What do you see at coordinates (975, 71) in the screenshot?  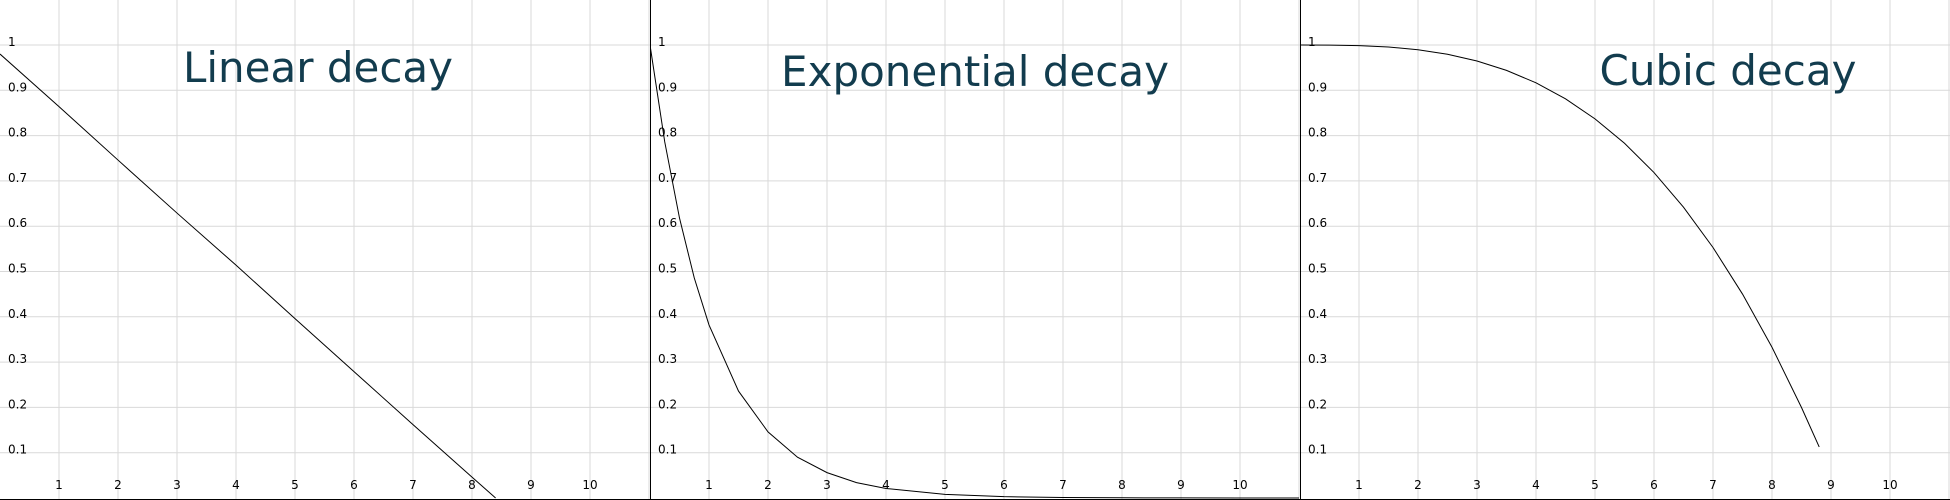 I see `chart-title: Exponential decay` at bounding box center [975, 71].